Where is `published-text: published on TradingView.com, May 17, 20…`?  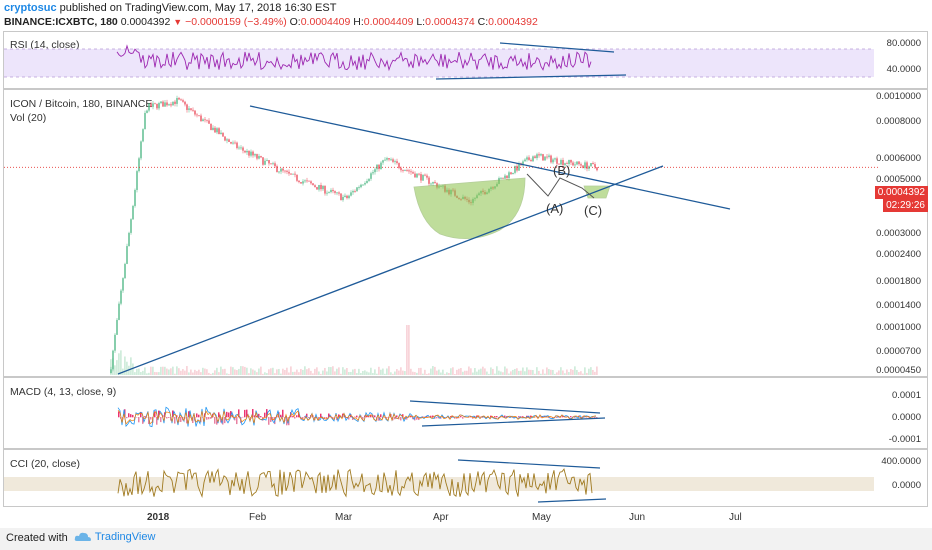 published-text: published on TradingView.com, May 17, 20… is located at coordinates (198, 8).